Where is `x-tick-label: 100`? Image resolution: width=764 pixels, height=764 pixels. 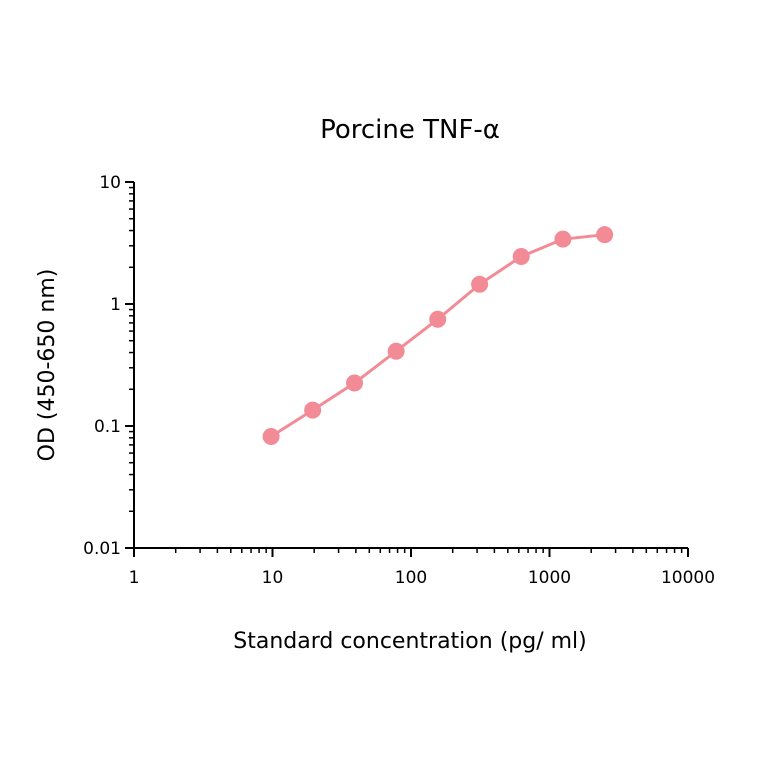
x-tick-label: 100 is located at coordinates (411, 578).